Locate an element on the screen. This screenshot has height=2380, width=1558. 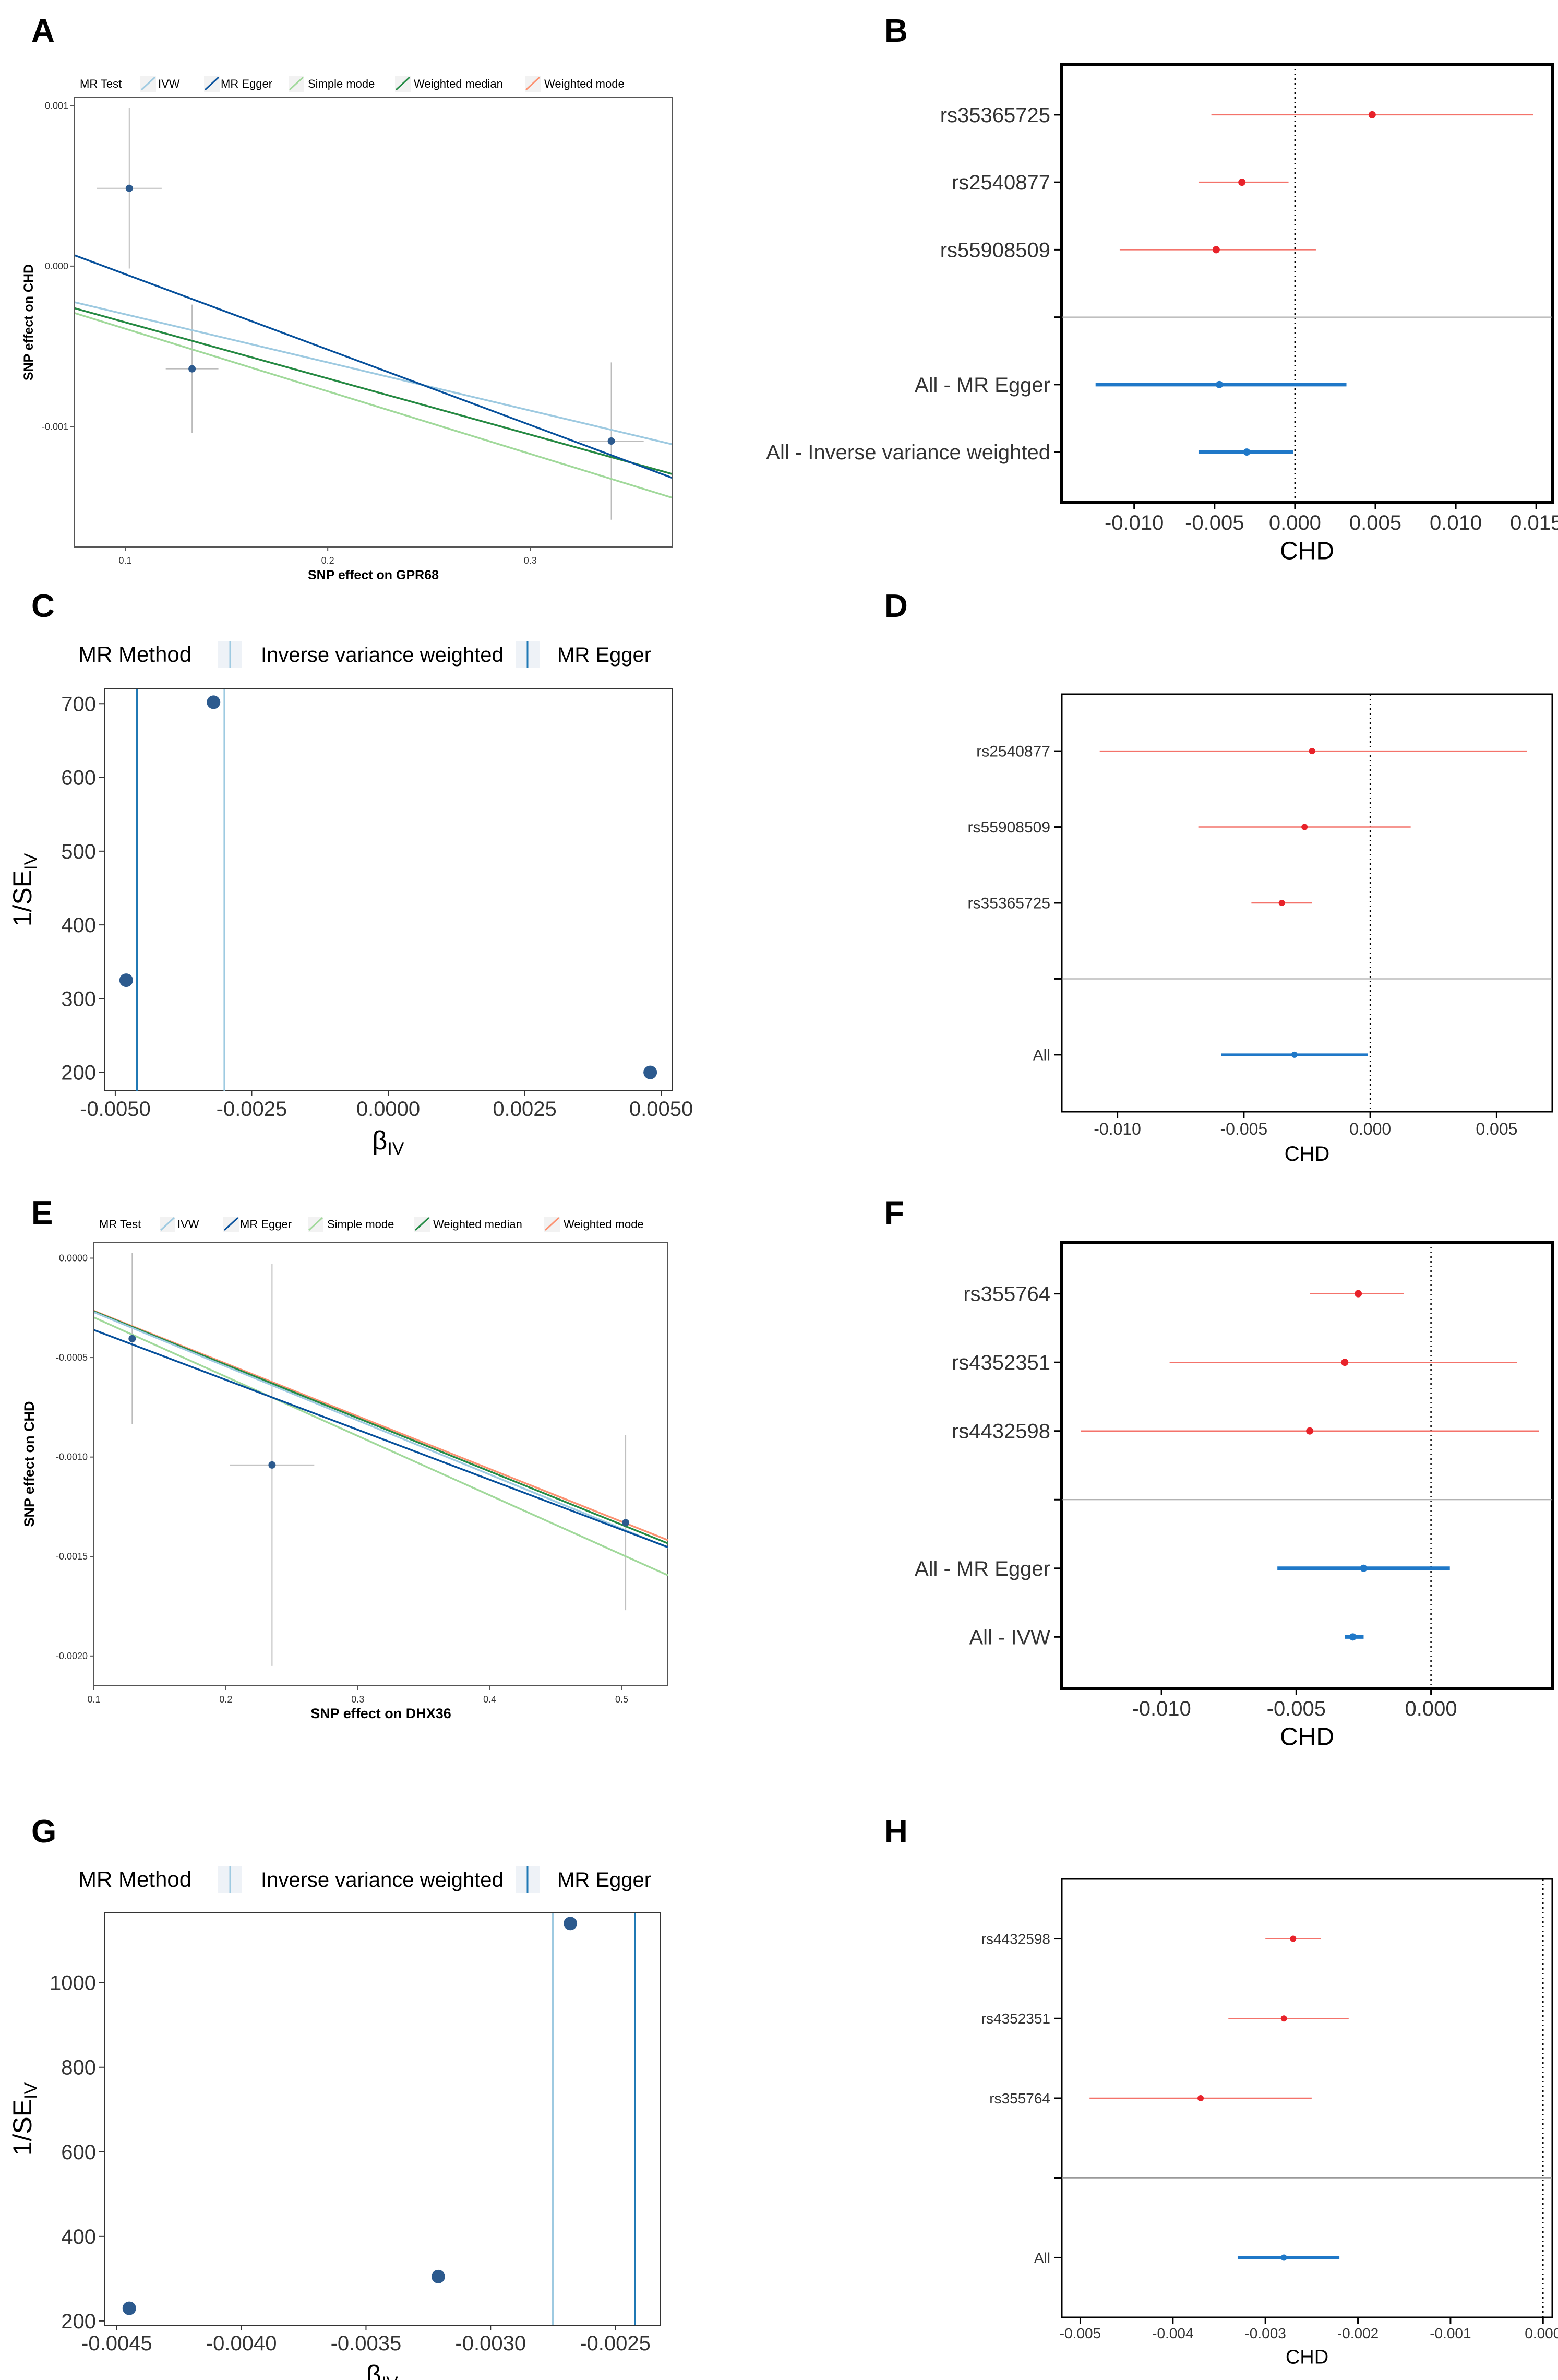
panel-E-frame is located at coordinates (380, 1464).